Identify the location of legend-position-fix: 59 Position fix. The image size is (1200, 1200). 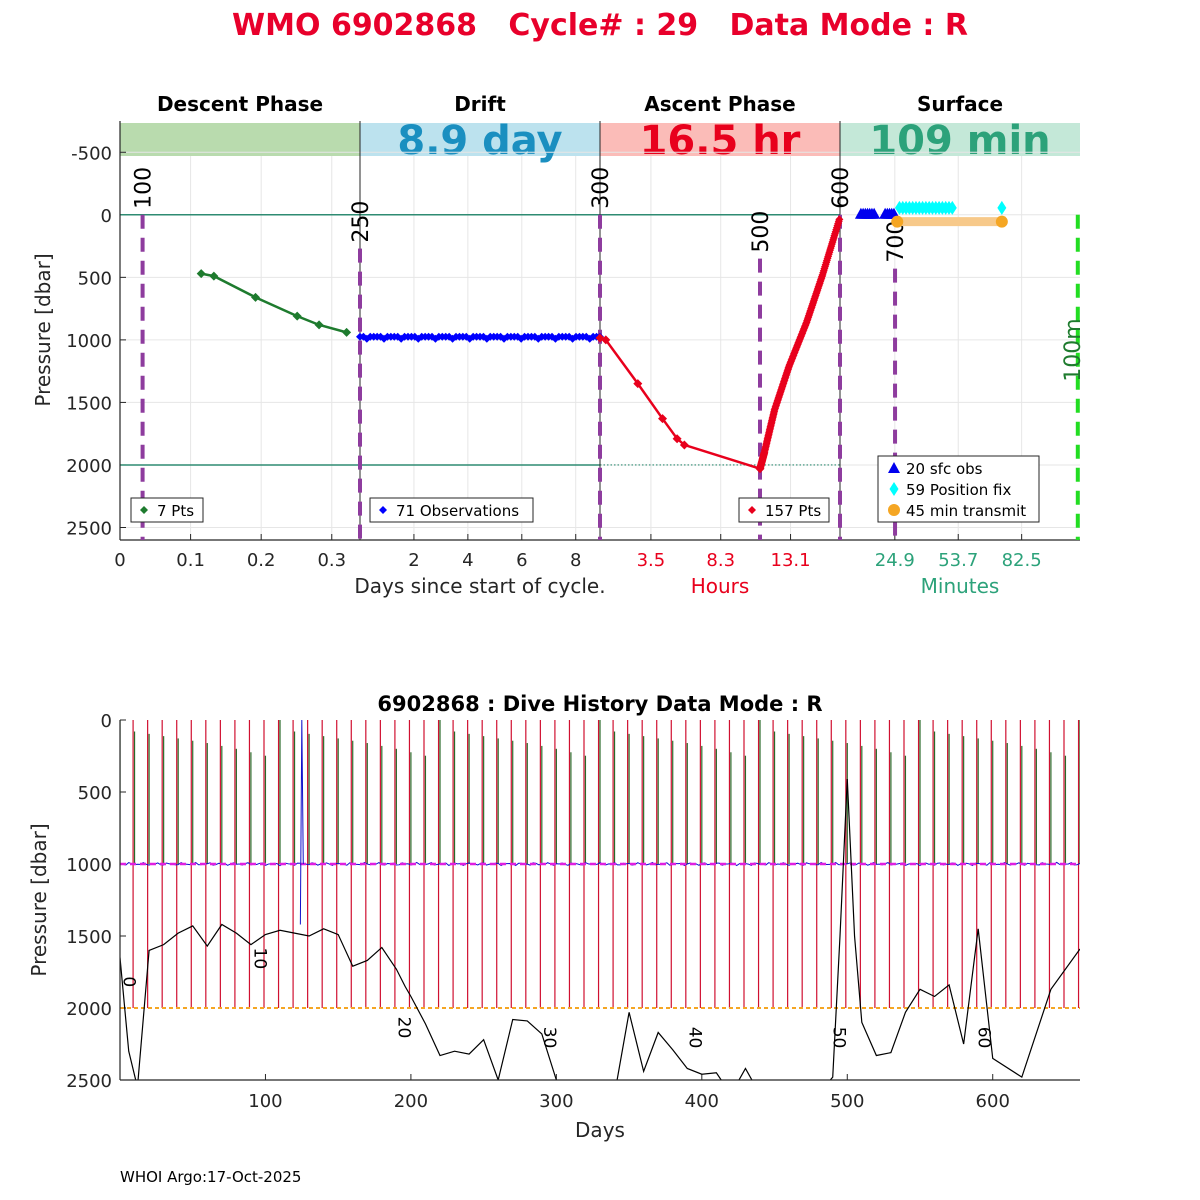
(958, 490).